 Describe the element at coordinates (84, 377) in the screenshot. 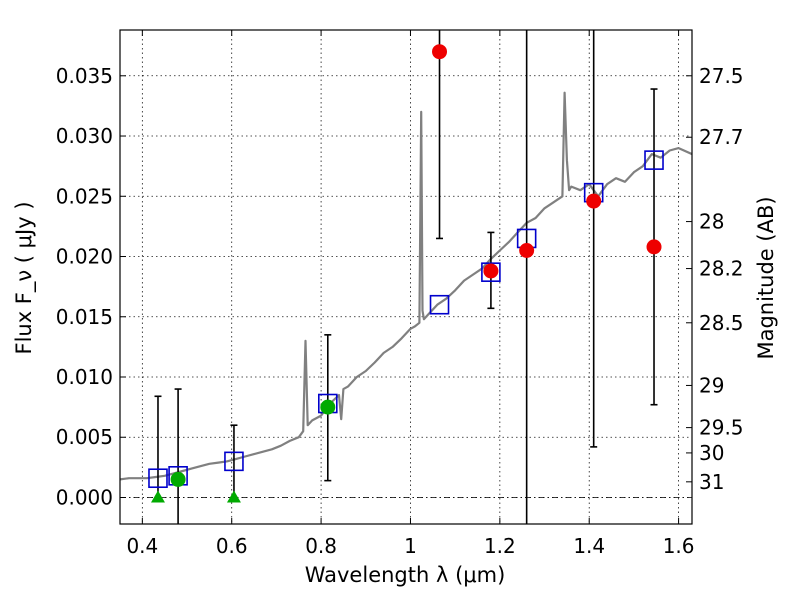

I see `y-tick-label: 0.010` at that location.